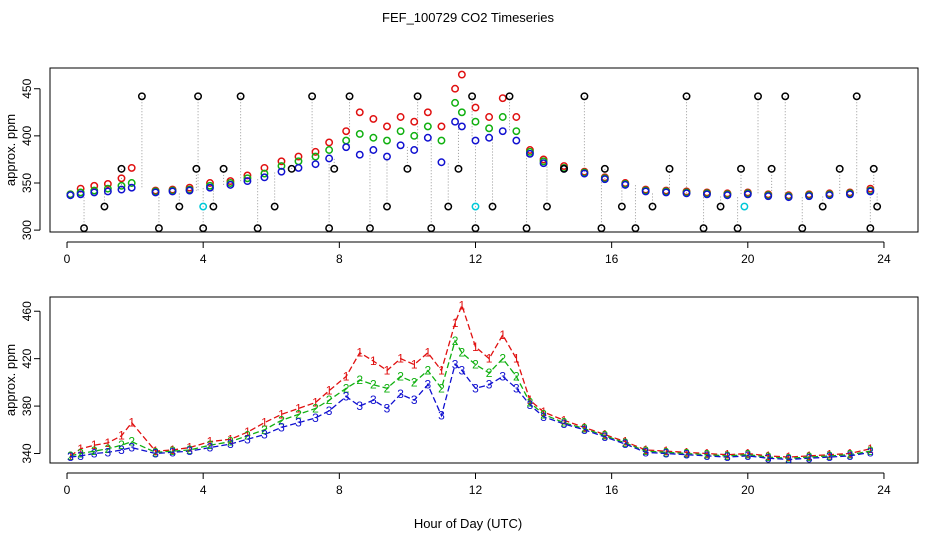 Image resolution: width=936 pixels, height=540 pixels. I want to click on bottom-x-tick-label: 0, so click(67, 490).